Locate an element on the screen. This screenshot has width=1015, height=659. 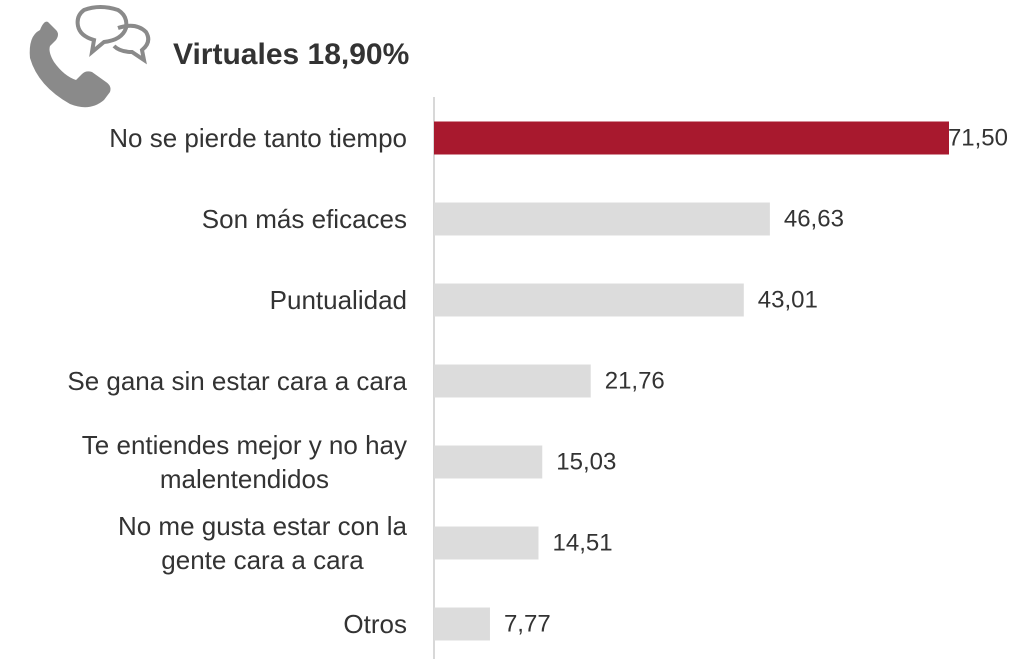
value-label: 43,01 is located at coordinates (788, 299).